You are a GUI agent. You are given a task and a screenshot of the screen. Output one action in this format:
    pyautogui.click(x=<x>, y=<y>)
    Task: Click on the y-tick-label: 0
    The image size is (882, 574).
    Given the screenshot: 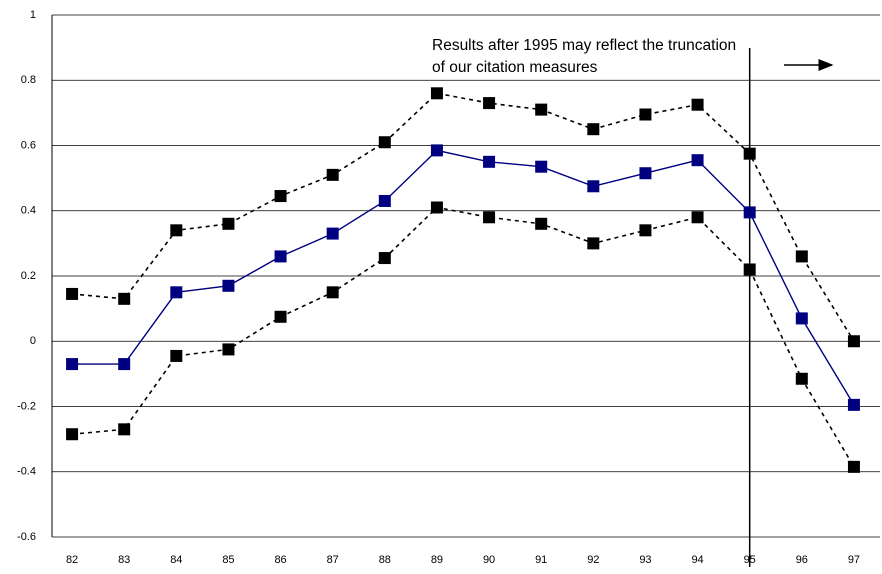 What is the action you would take?
    pyautogui.click(x=33, y=341)
    